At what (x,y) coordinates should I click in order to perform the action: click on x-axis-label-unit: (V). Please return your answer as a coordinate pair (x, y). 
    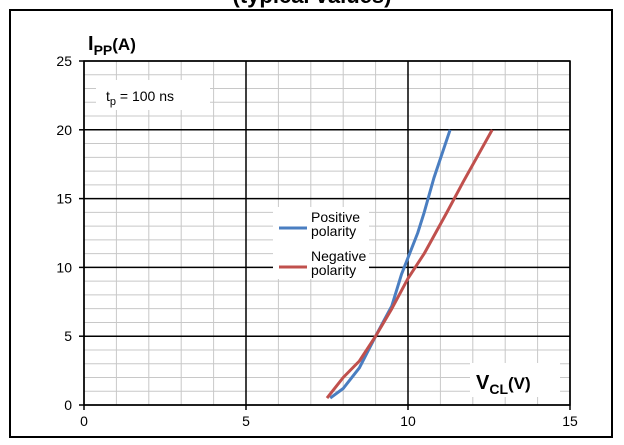
    Looking at the image, I should click on (519, 383).